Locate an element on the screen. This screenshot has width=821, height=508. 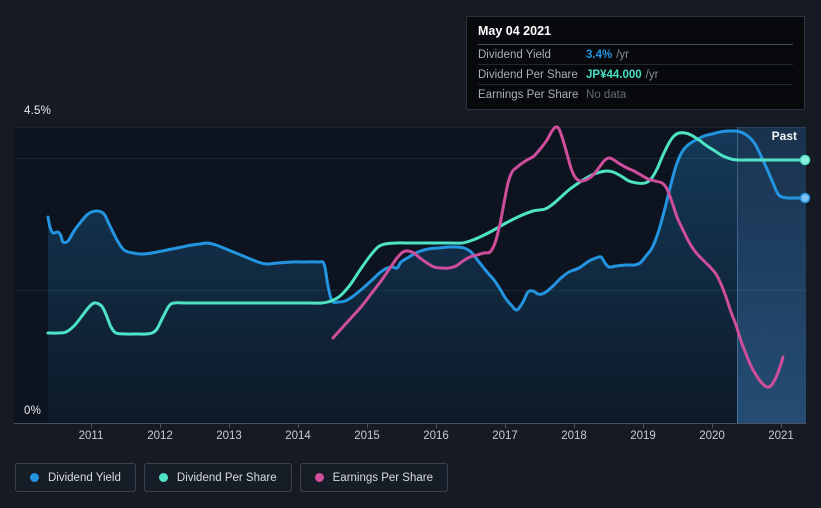
legend-chip-dividend-yield: Dividend Yield is located at coordinates (75, 477).